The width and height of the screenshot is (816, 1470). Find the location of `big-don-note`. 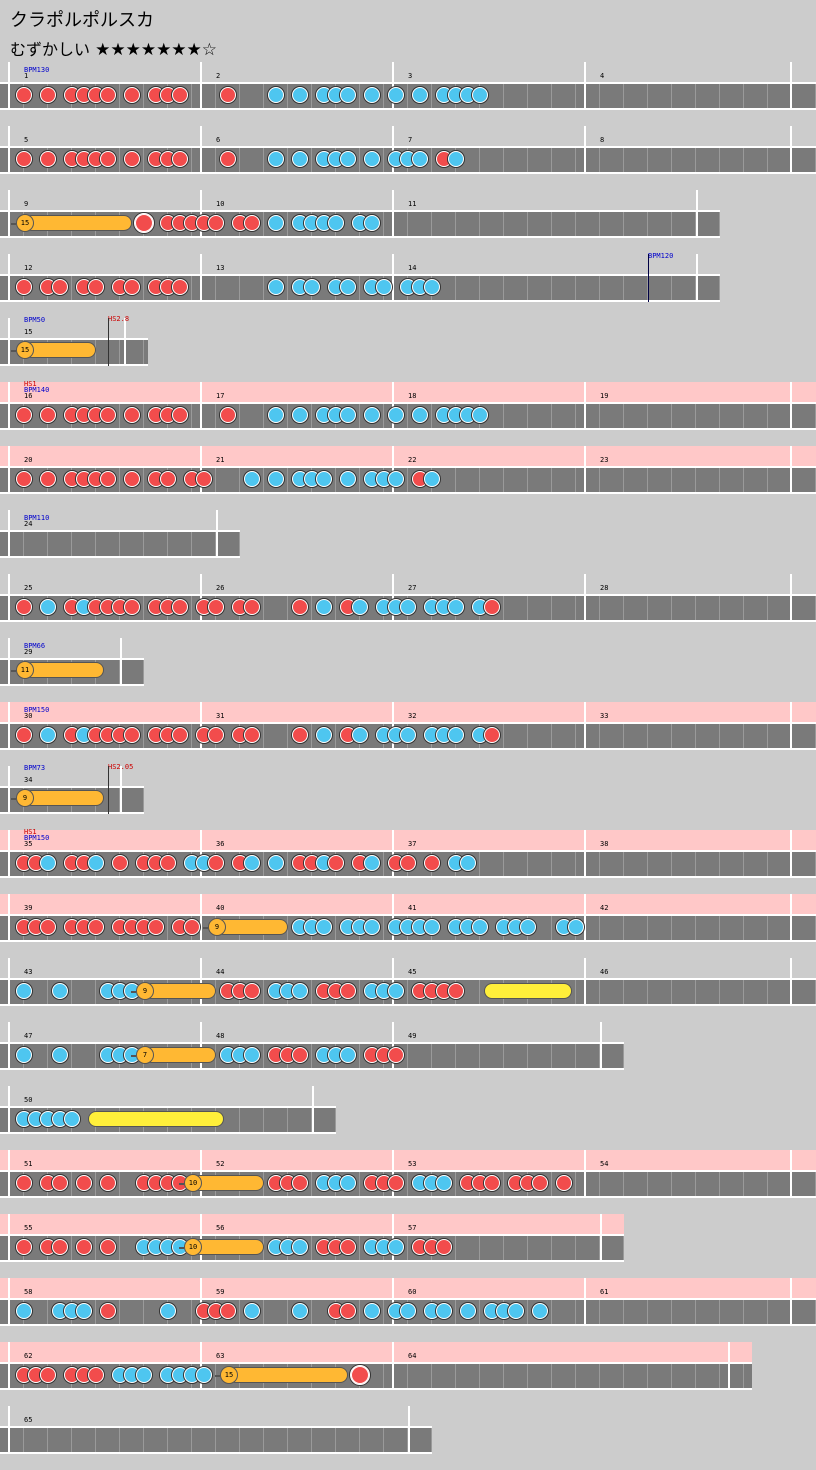

big-don-note is located at coordinates (144, 223).